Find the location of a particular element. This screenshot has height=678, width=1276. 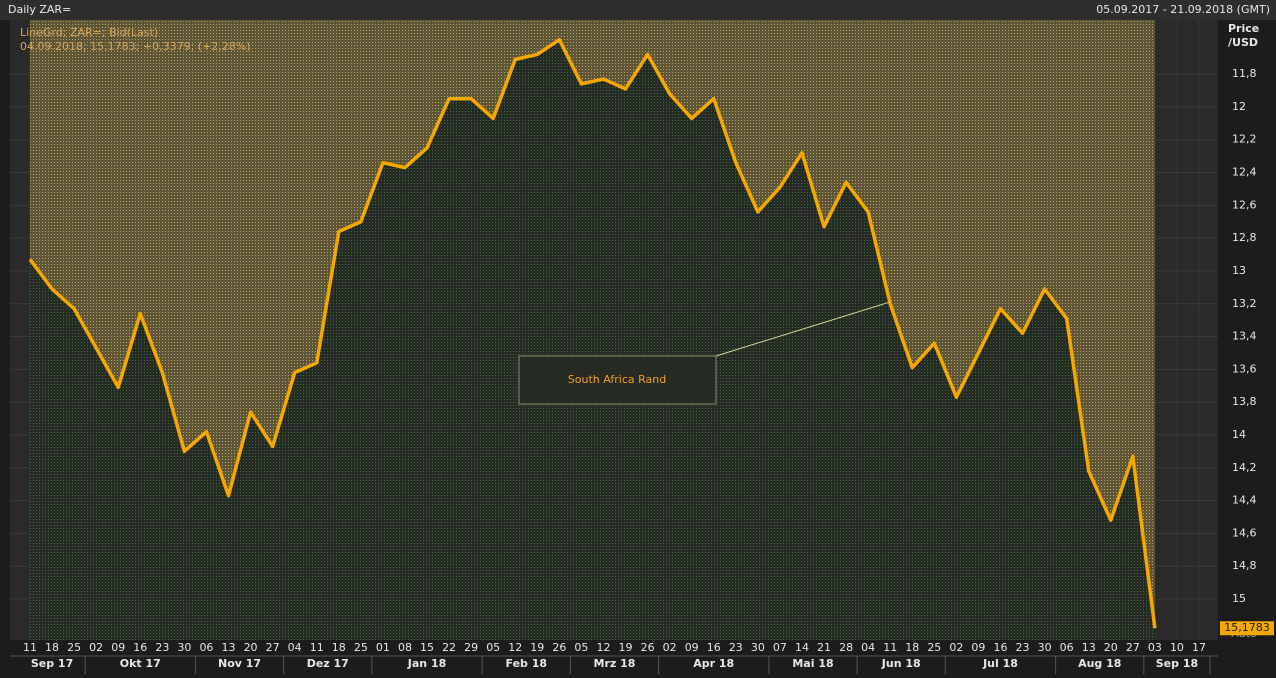

last-value-box is located at coordinates (1247, 628).